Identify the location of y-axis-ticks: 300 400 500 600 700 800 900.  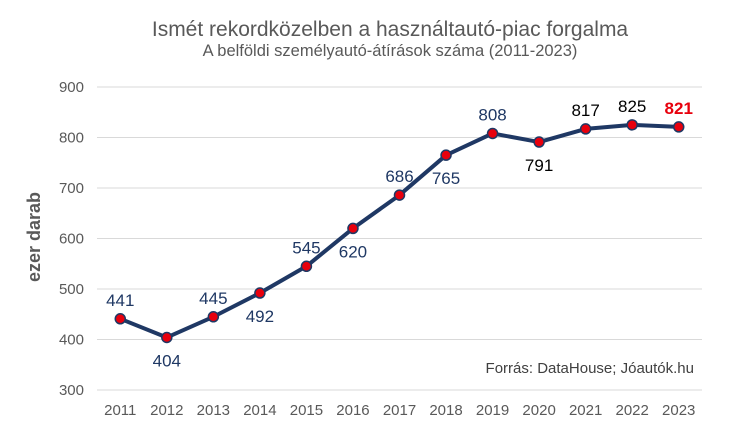
(71, 239).